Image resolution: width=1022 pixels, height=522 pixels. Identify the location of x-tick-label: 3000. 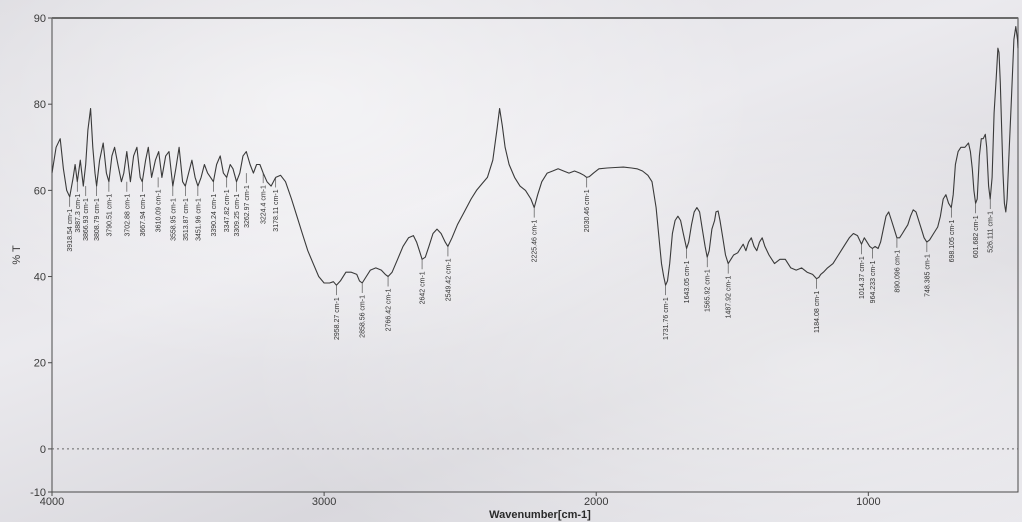
(324, 502).